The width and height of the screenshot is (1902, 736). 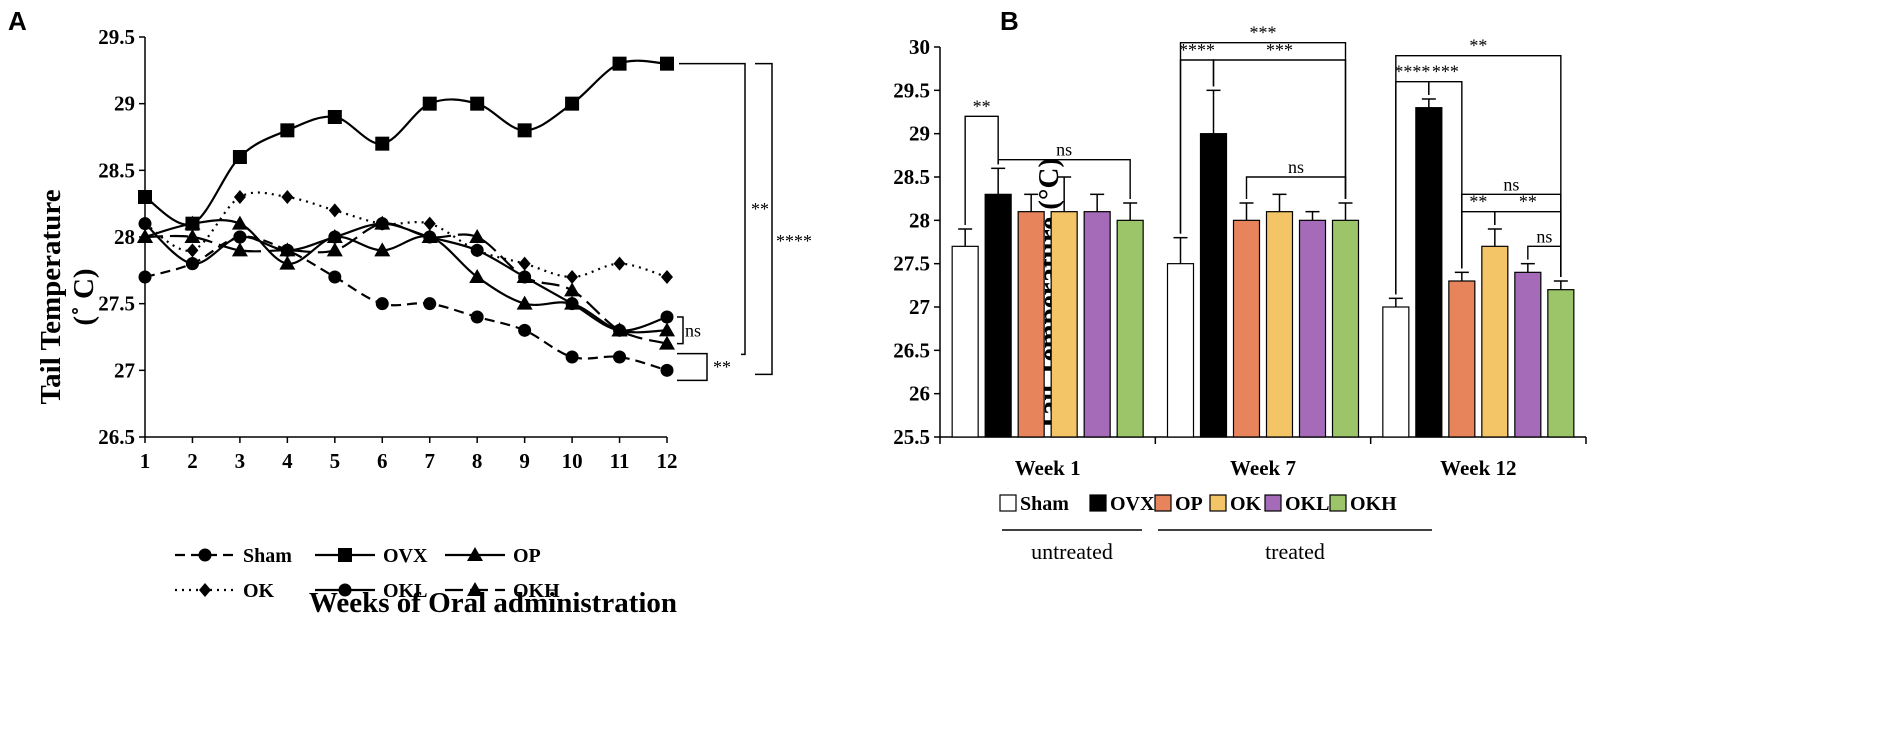 What do you see at coordinates (406, 235) in the screenshot?
I see `chart-a-series-line-ok` at bounding box center [406, 235].